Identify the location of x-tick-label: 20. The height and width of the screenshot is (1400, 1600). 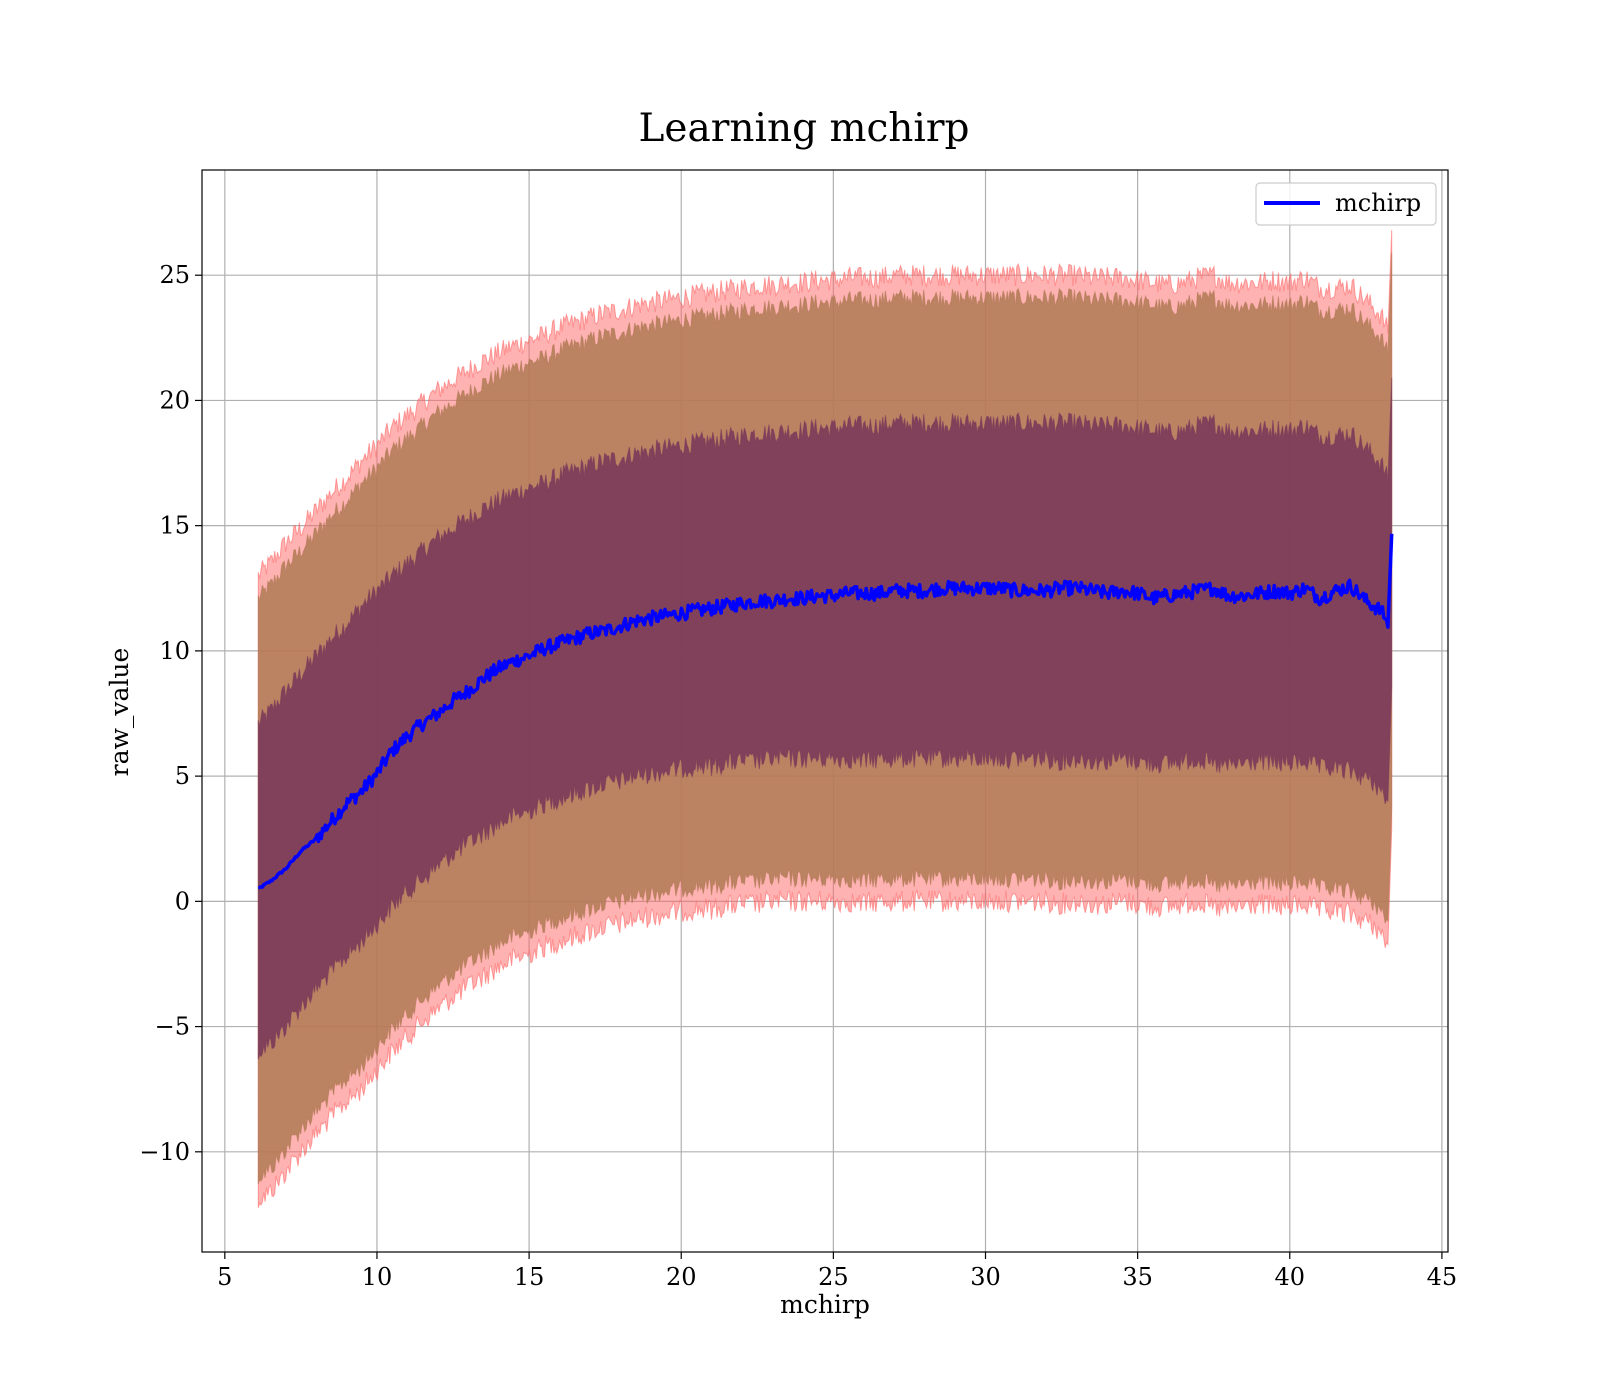
(681, 1277).